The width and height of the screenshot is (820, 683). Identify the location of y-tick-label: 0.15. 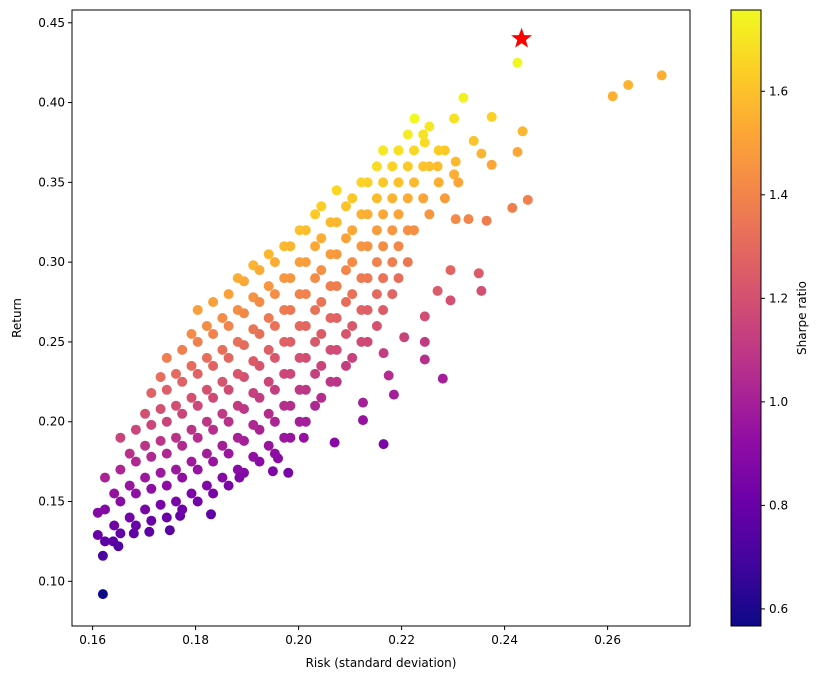
(51, 502).